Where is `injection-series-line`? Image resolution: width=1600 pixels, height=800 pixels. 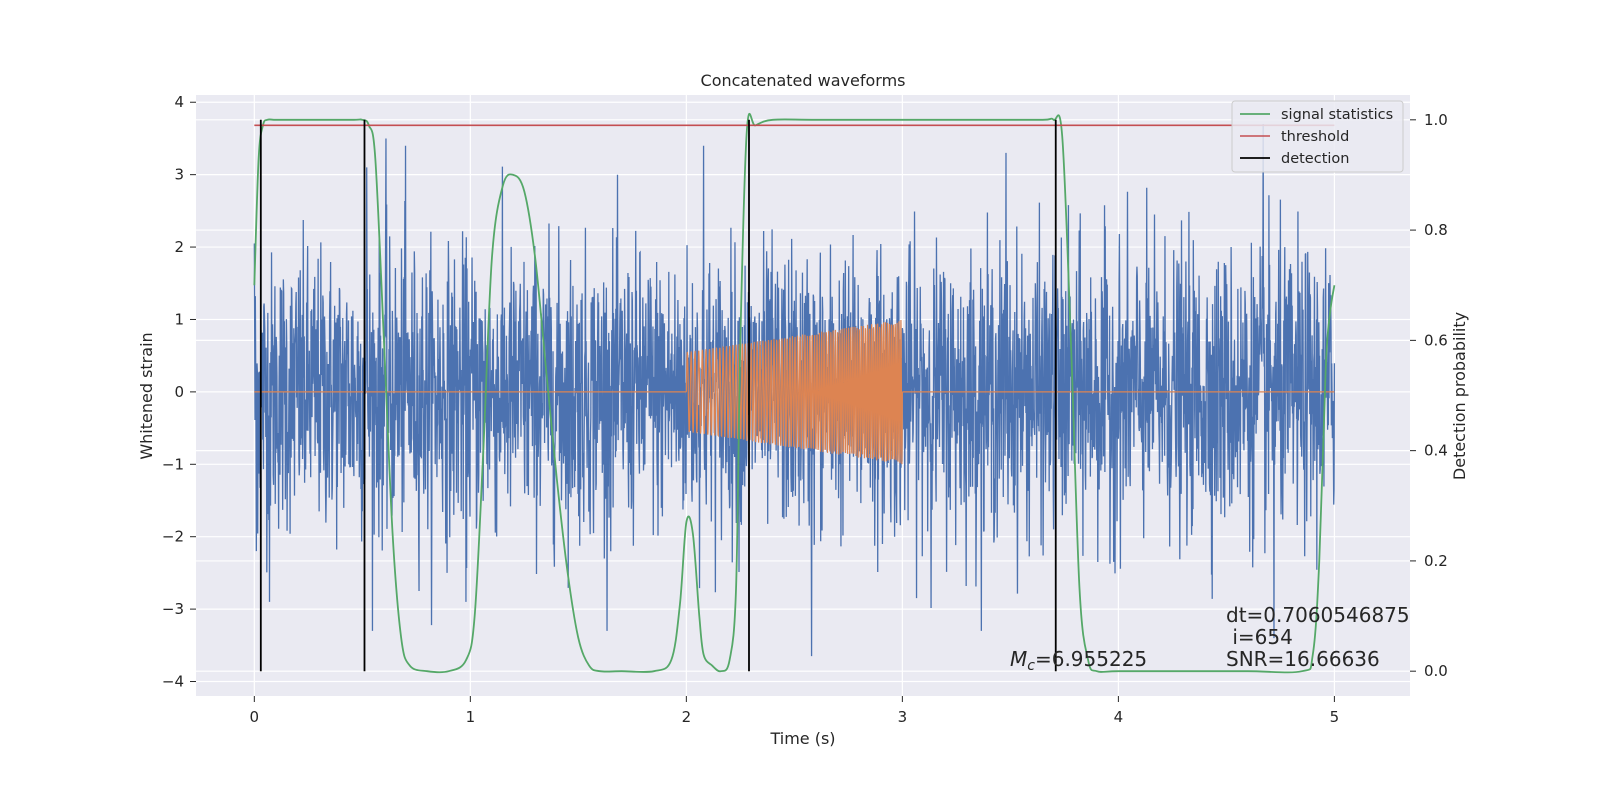
injection-series-line is located at coordinates (794, 392).